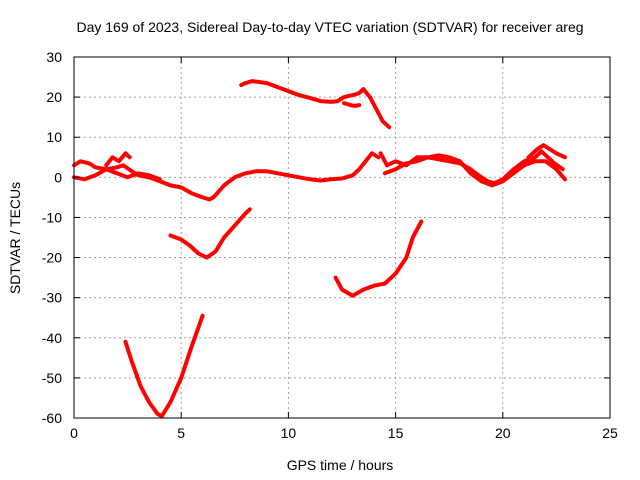 The image size is (640, 480). I want to click on y-tick-label: -60, so click(52, 418).